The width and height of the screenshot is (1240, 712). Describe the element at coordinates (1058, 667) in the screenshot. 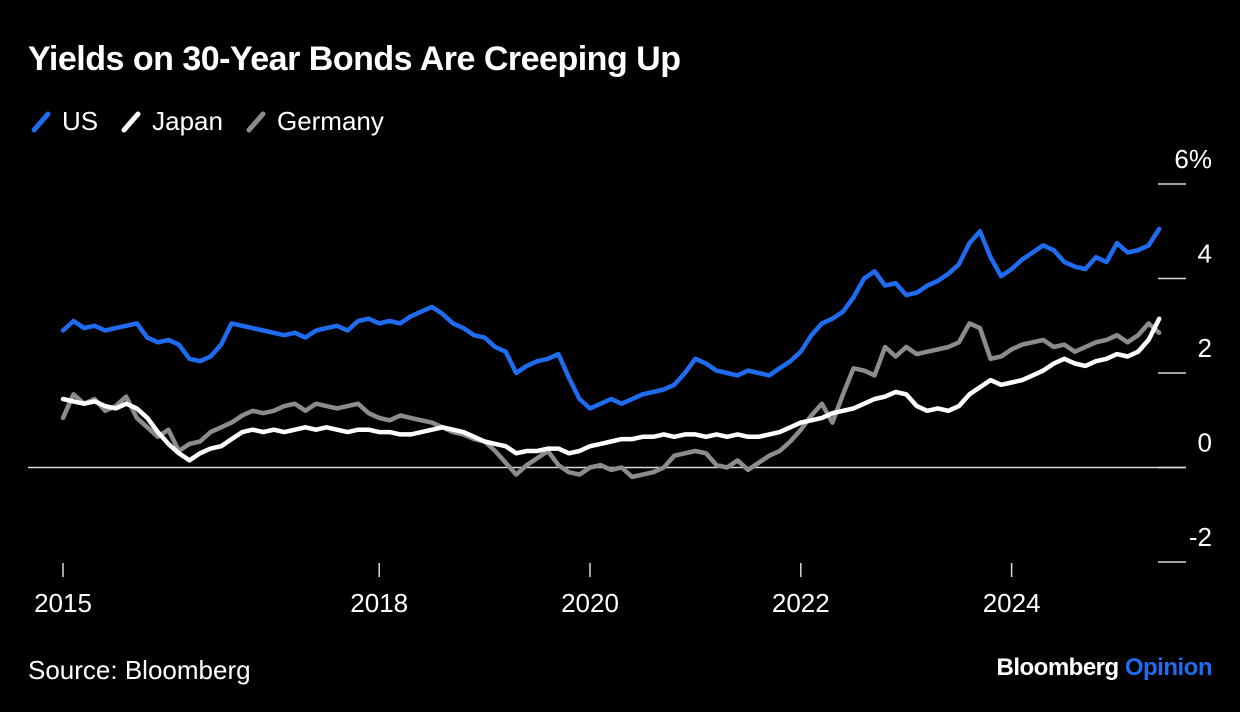

I see `brand-name: Bloomberg` at that location.